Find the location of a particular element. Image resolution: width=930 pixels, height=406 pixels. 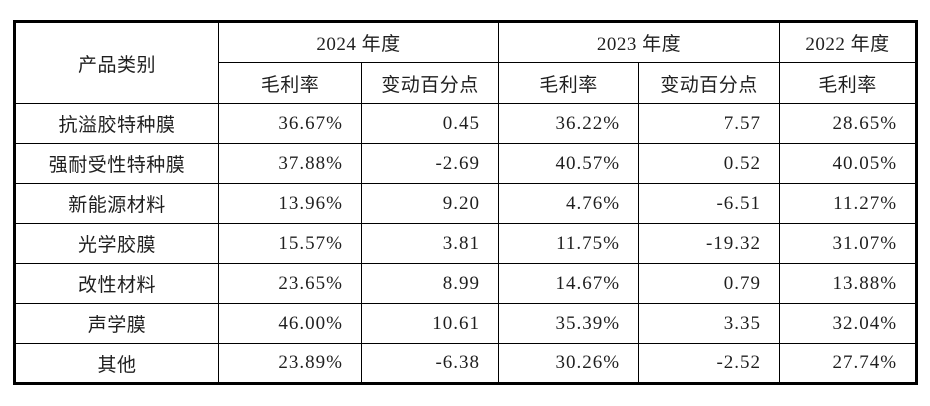

value-cell: 9.20 is located at coordinates (430, 203).